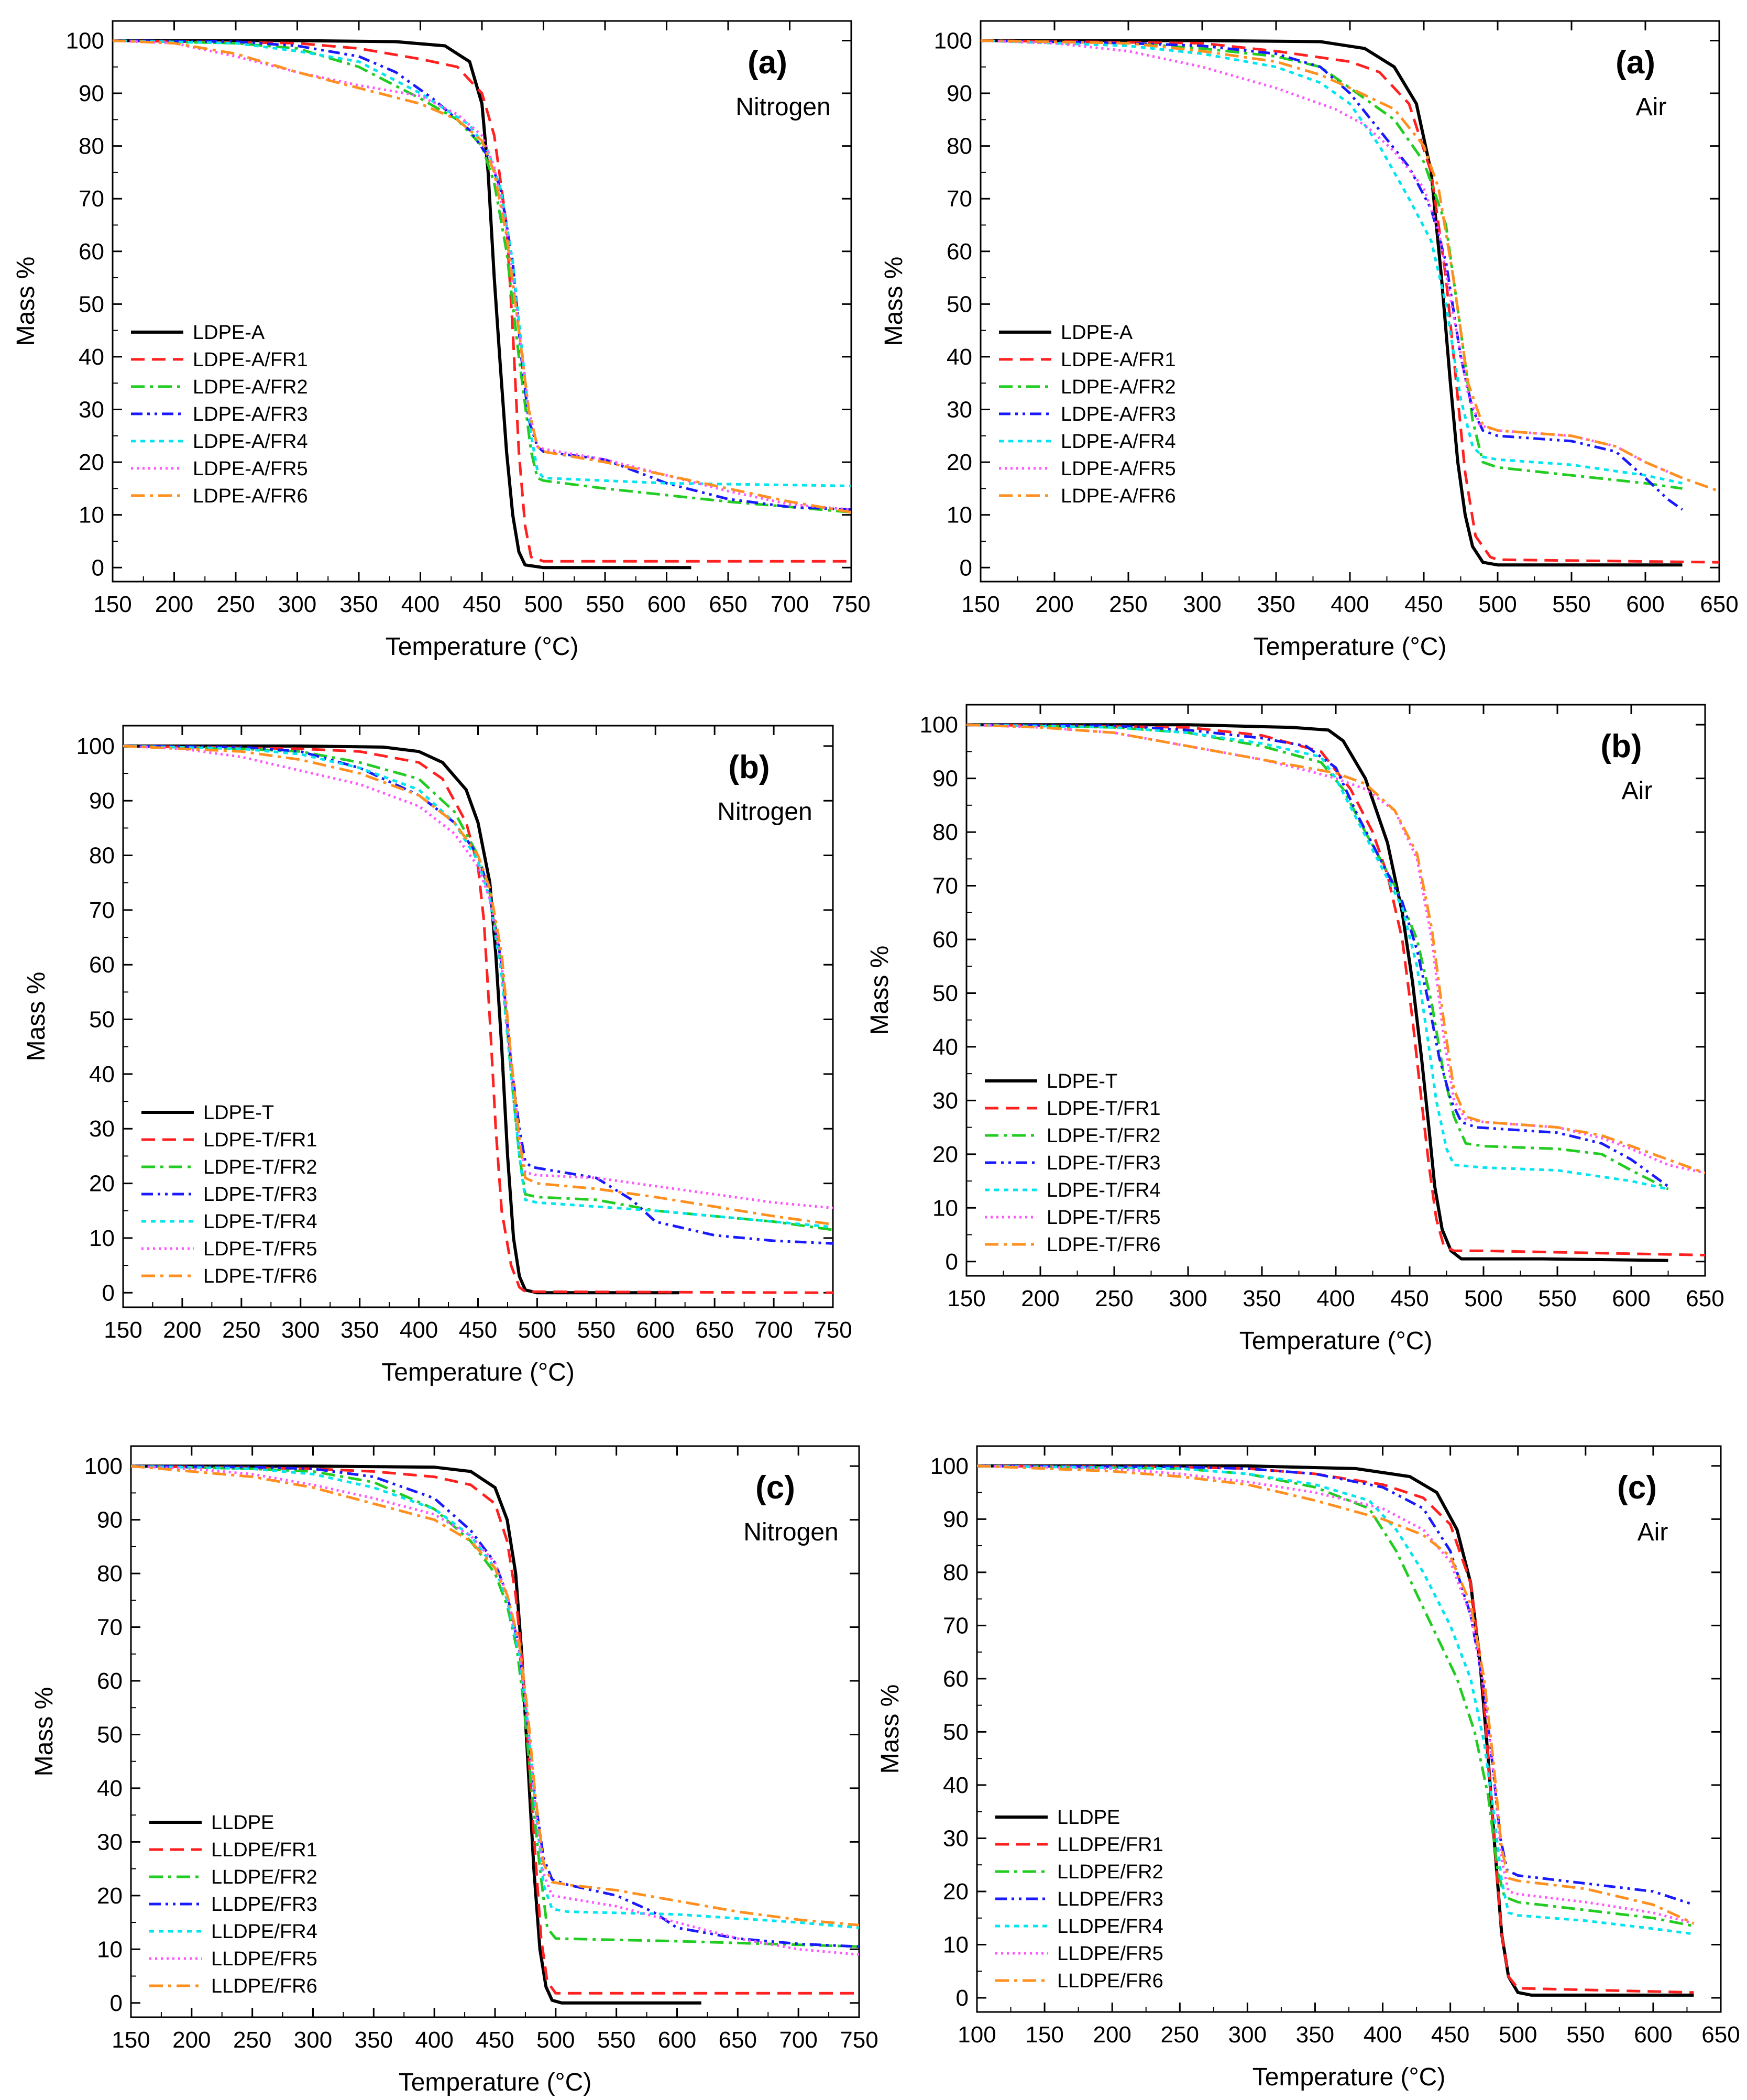 This screenshot has width=1747, height=2100. I want to click on series-line-lldpe-fr6, so click(1336, 1694).